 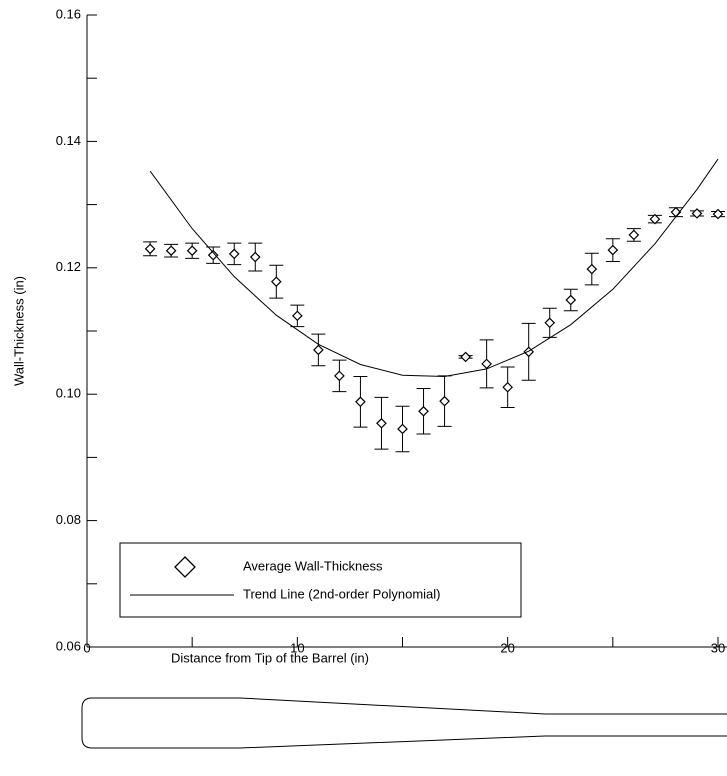 I want to click on y-axis-label: Wall-Thickness (in), so click(x=18, y=331).